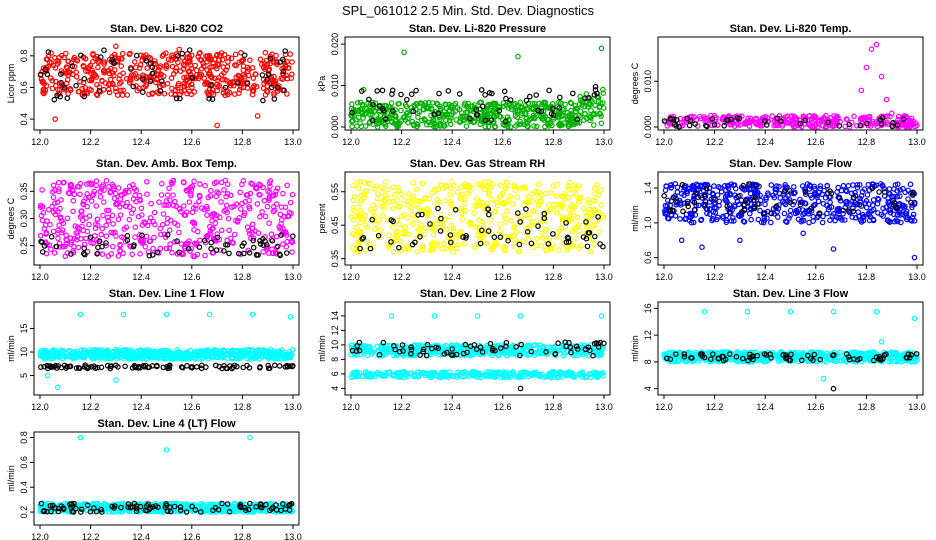  Describe the element at coordinates (477, 29) in the screenshot. I see `panel-title: Stan. Dev. Li-820 Pressure` at that location.